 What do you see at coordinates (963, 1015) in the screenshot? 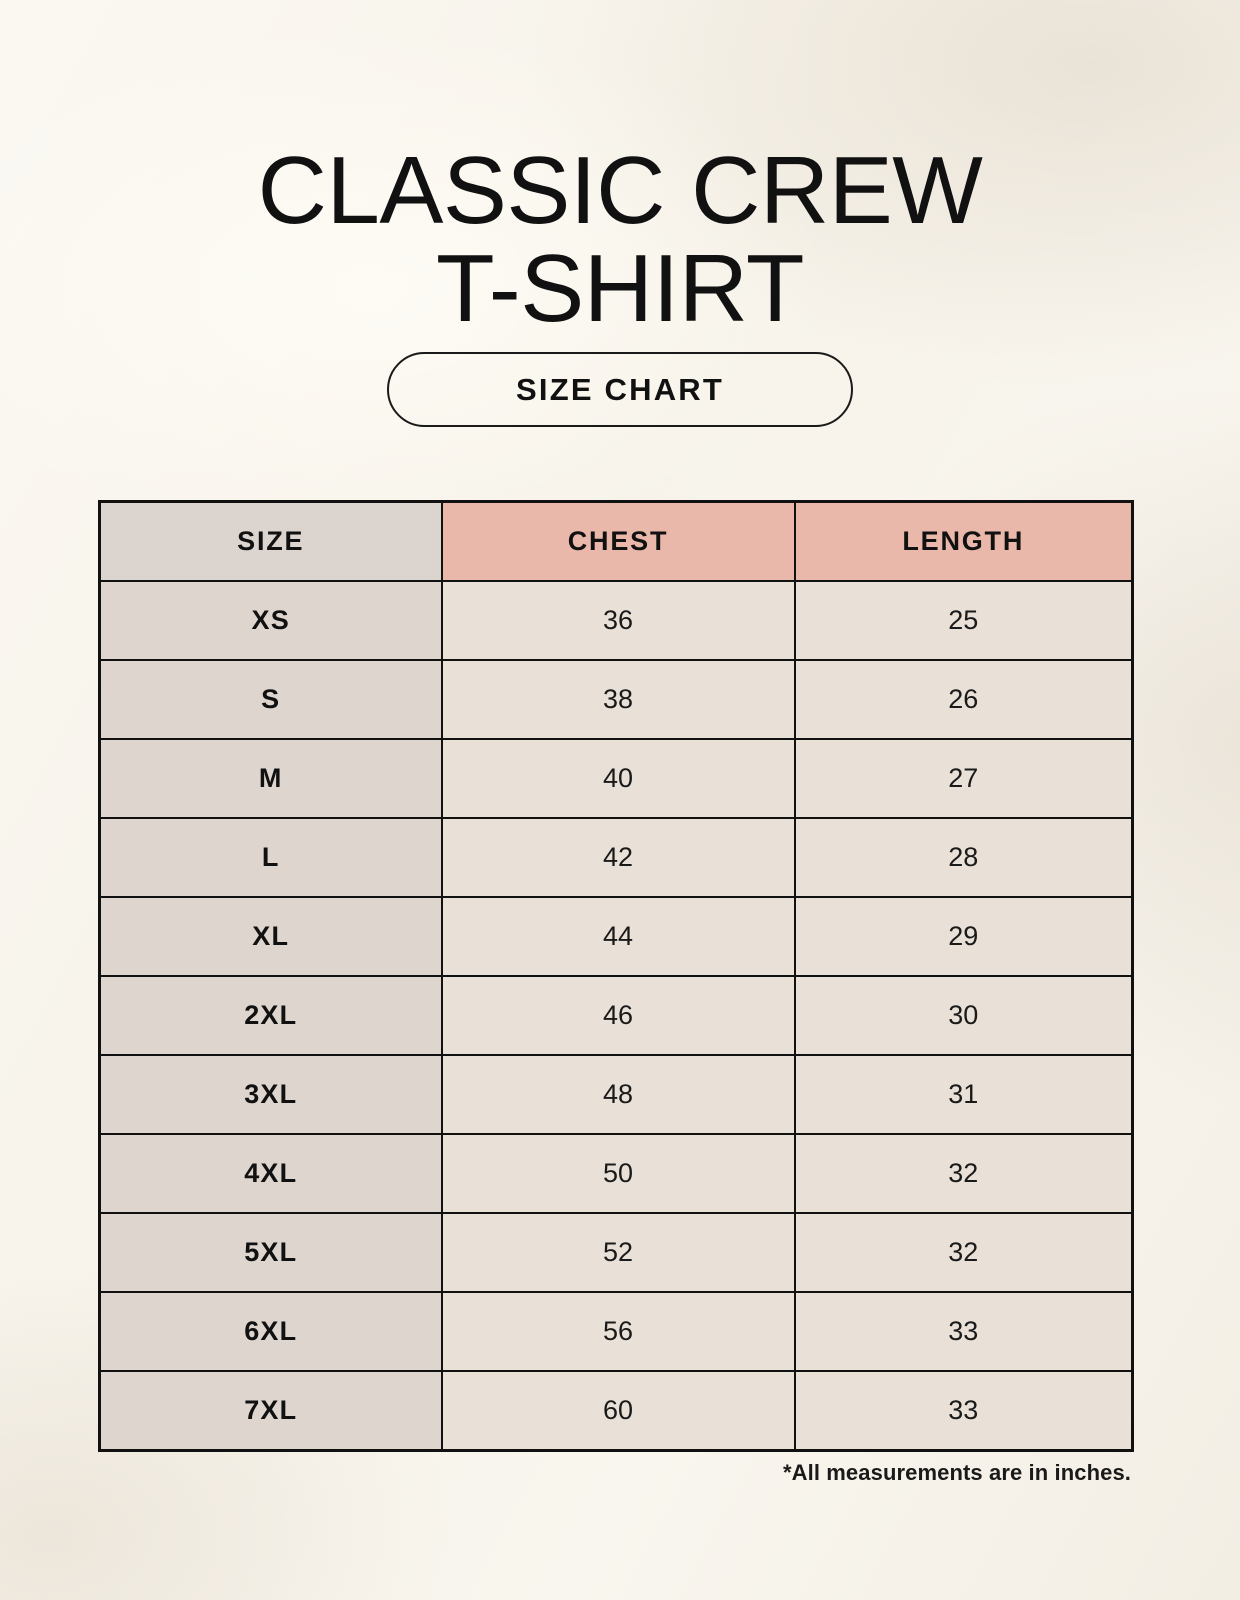
I see `cell-length: 30` at bounding box center [963, 1015].